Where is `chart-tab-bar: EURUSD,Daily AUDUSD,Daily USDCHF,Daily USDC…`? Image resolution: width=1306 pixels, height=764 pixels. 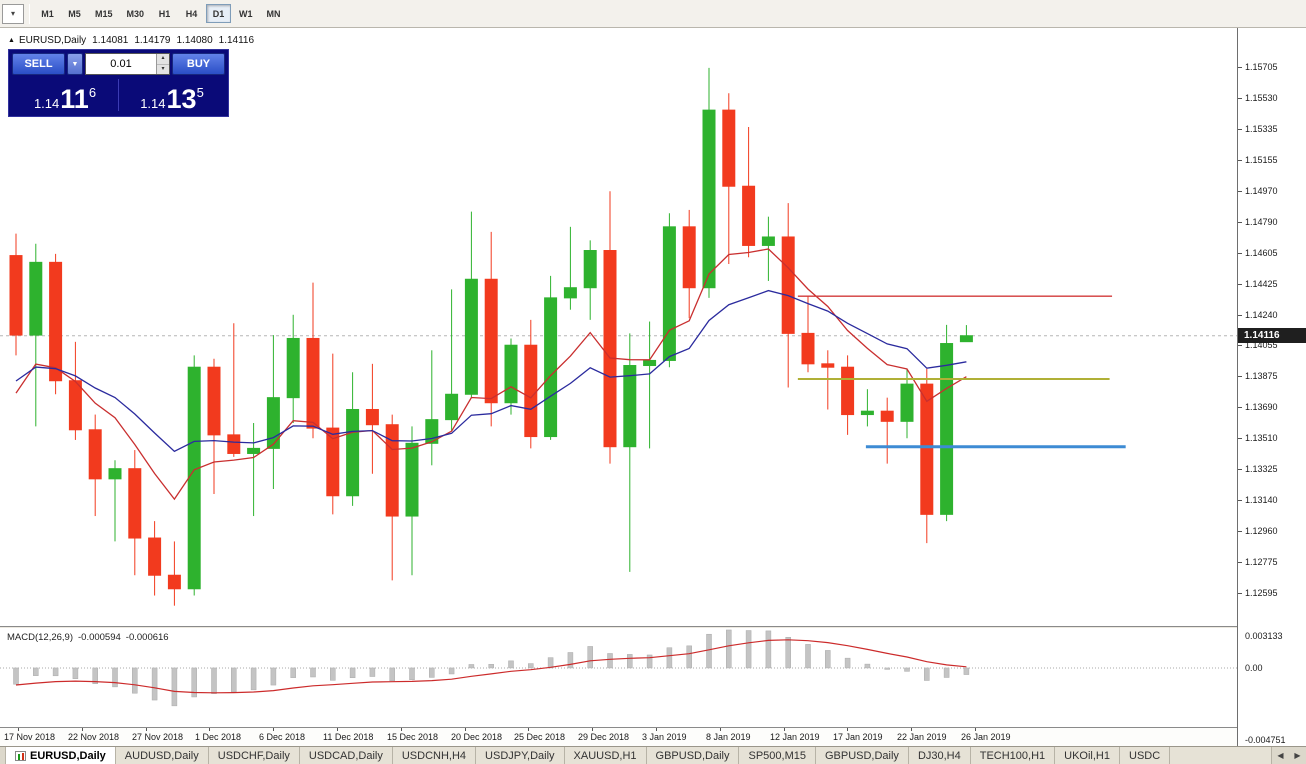
chart-tab-bar: EURUSD,Daily AUDUSD,Daily USDCHF,Daily USDC… is located at coordinates (653, 755).